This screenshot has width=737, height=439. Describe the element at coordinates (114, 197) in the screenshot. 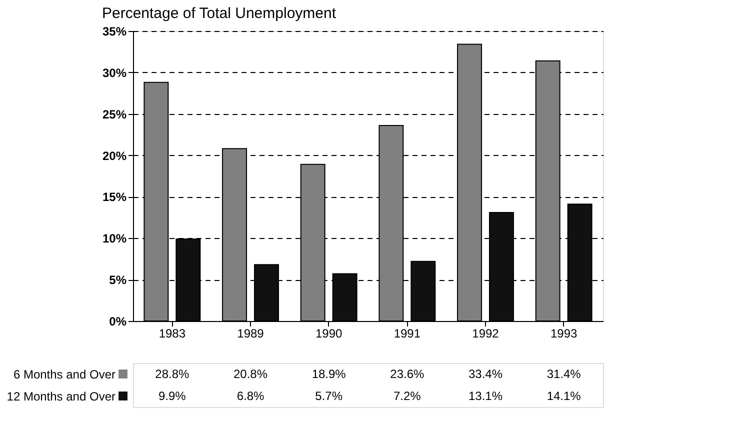

I see `y-tick-label: 15%` at that location.